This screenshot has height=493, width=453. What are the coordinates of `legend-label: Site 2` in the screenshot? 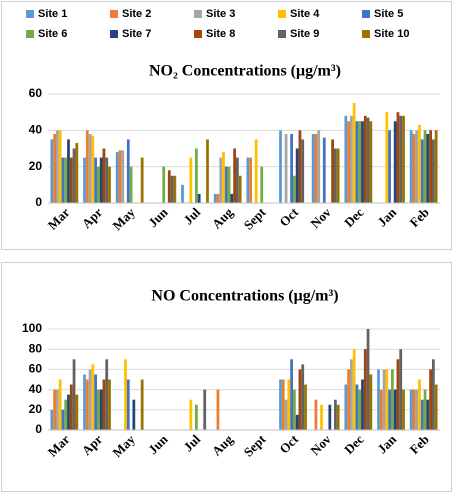 It's located at (136, 14).